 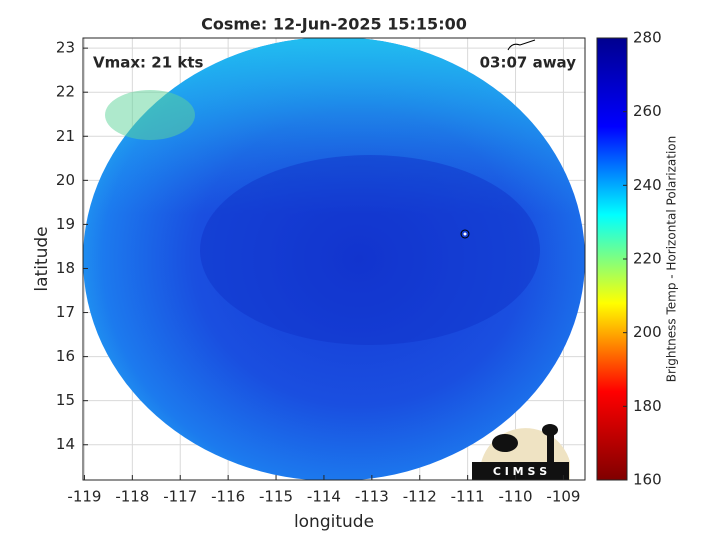 What do you see at coordinates (647, 38) in the screenshot?
I see `colorbar-tick-label: 280` at bounding box center [647, 38].